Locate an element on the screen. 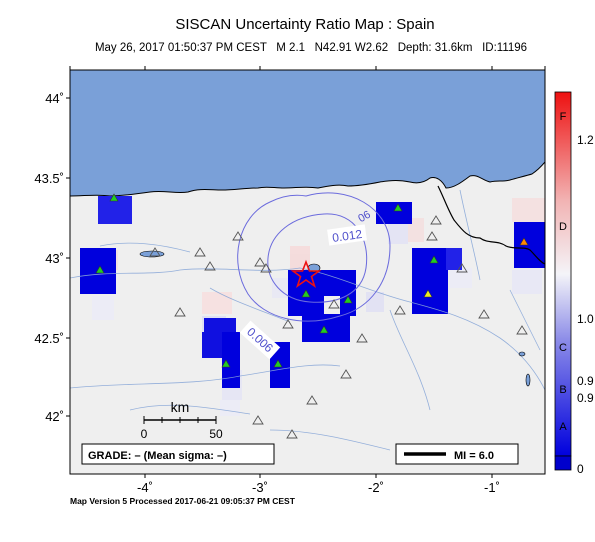 The width and height of the screenshot is (595, 542). lat-label-44: 44˚ is located at coordinates (54, 98).